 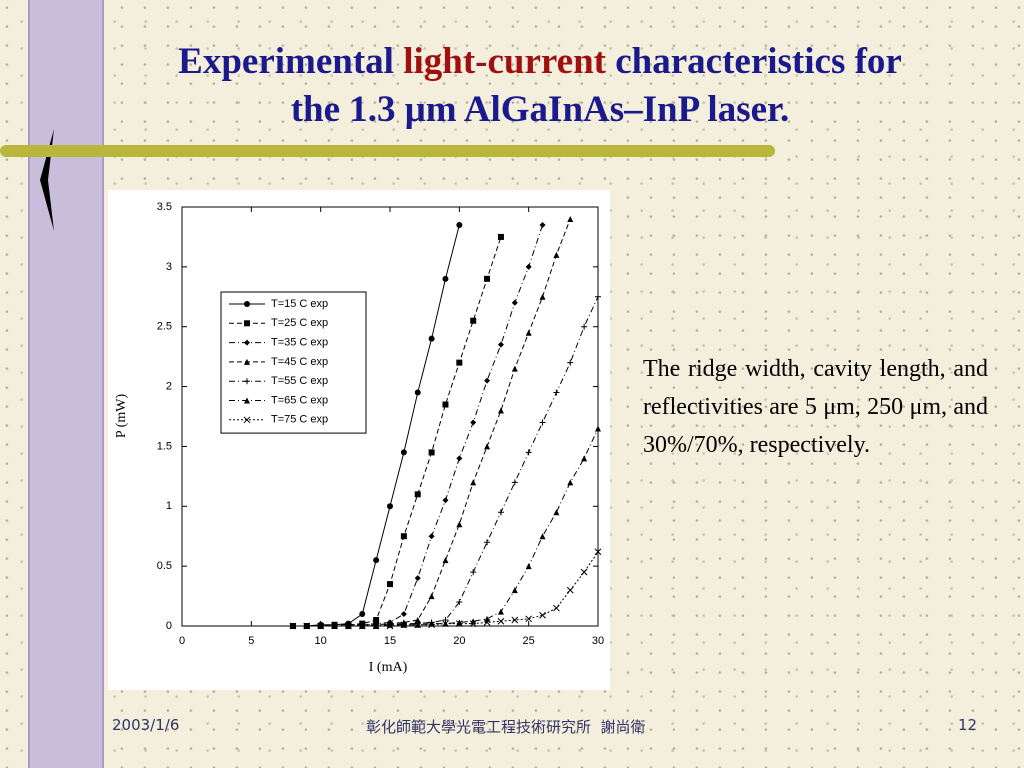 What do you see at coordinates (169, 386) in the screenshot?
I see `y-tick-label: 2` at bounding box center [169, 386].